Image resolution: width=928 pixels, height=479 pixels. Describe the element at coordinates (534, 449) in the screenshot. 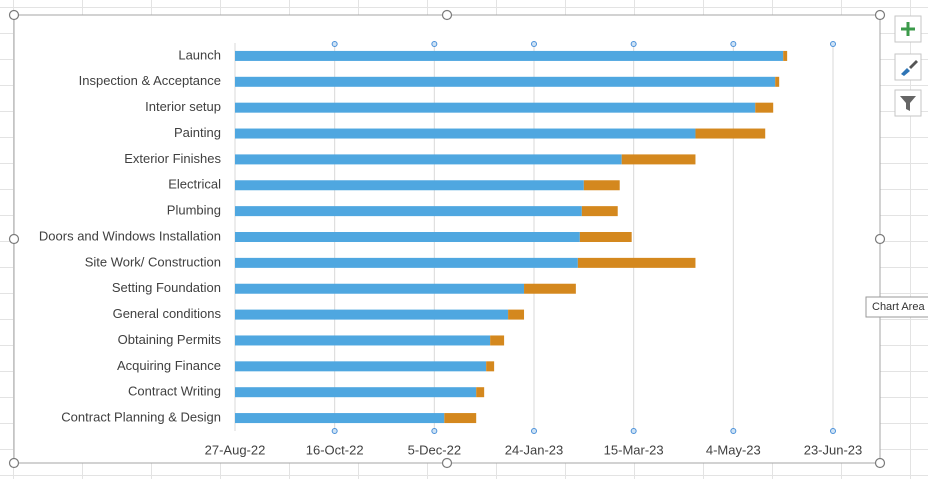

I see `x-tick-label: 24-Jan-23` at that location.